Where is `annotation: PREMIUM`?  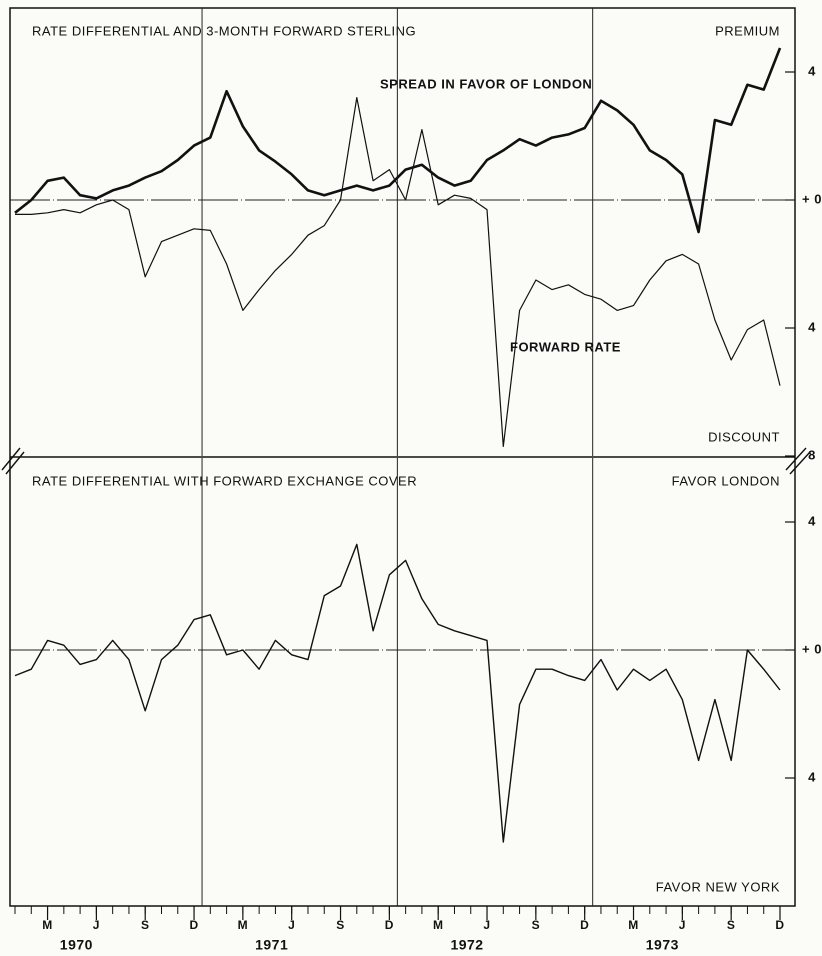
annotation: PREMIUM is located at coordinates (747, 30).